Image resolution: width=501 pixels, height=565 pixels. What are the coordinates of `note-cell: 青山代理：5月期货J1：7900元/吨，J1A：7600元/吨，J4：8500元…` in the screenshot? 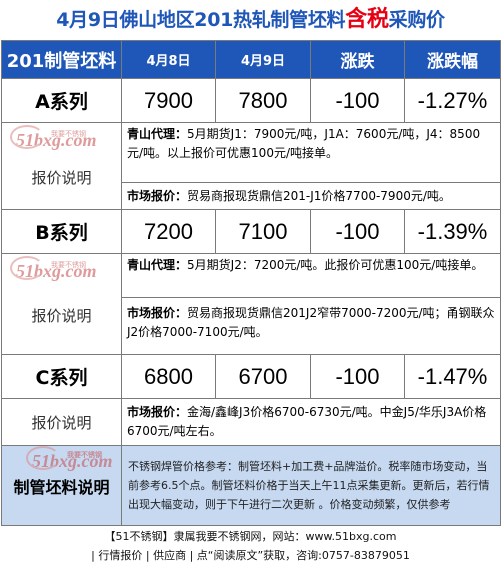 It's located at (311, 166).